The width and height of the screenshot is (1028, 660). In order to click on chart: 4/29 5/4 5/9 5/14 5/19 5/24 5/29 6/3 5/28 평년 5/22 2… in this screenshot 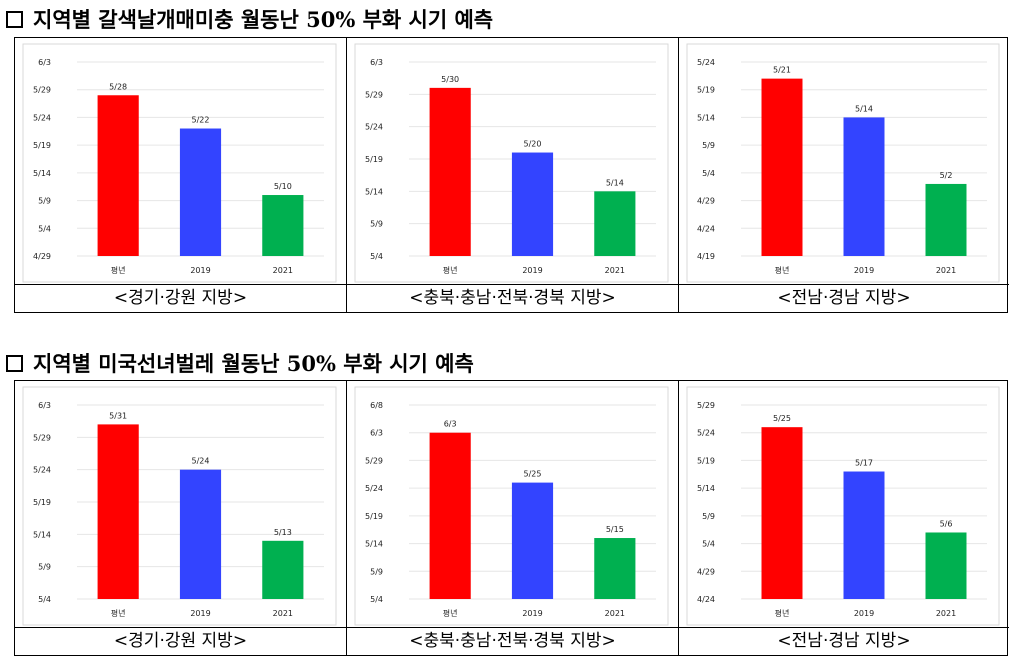, I will do `click(180, 162)`.